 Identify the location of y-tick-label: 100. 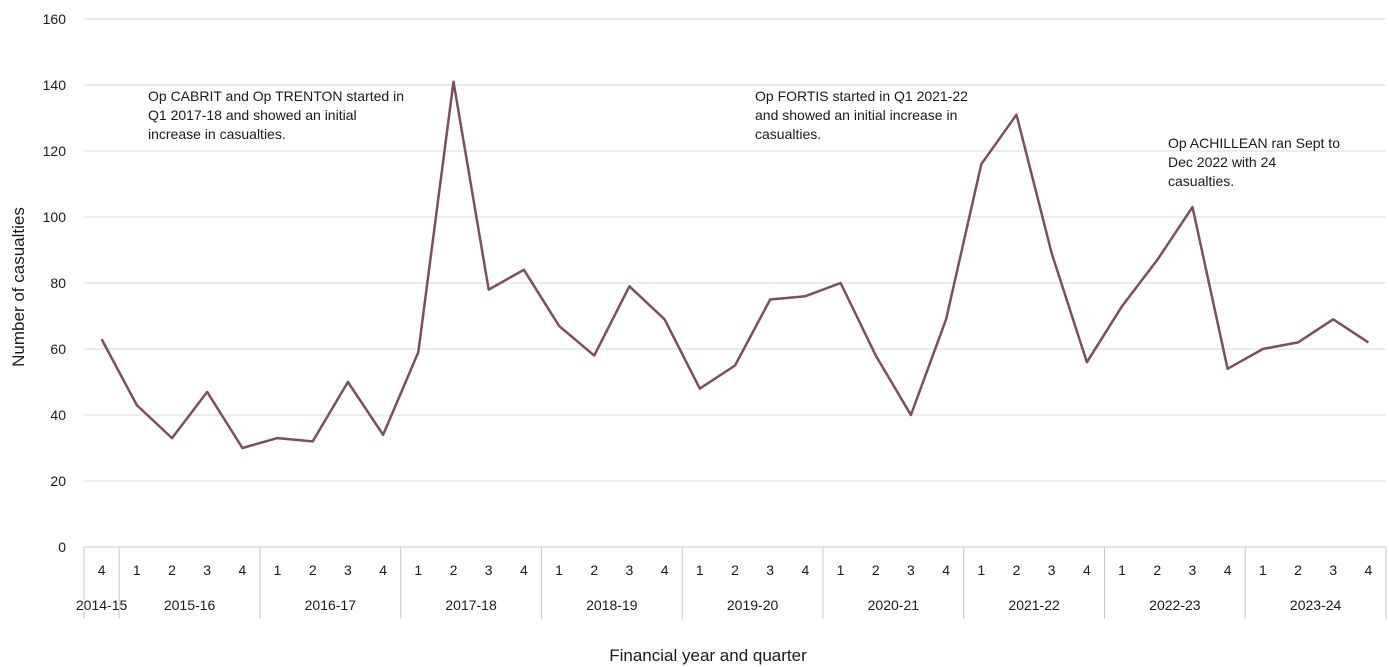
(55, 217).